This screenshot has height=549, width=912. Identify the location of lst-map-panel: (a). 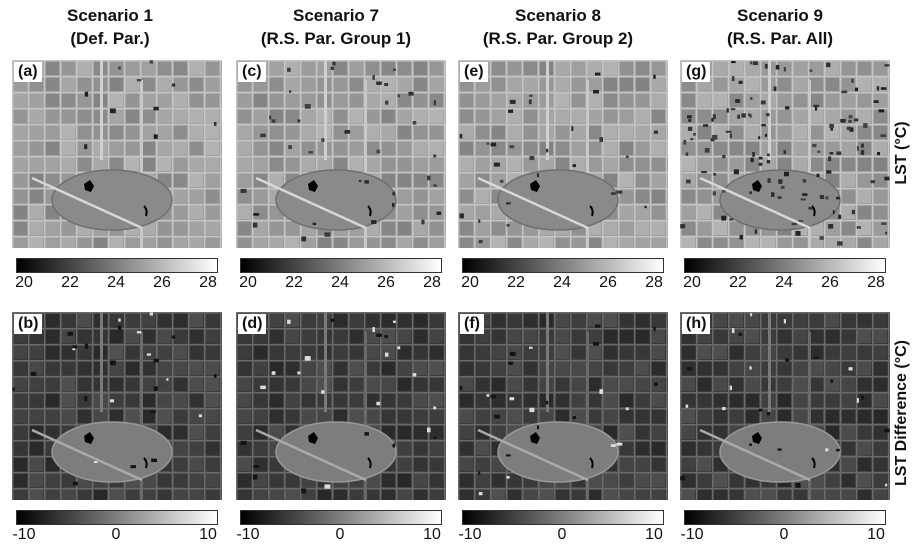
(117, 154).